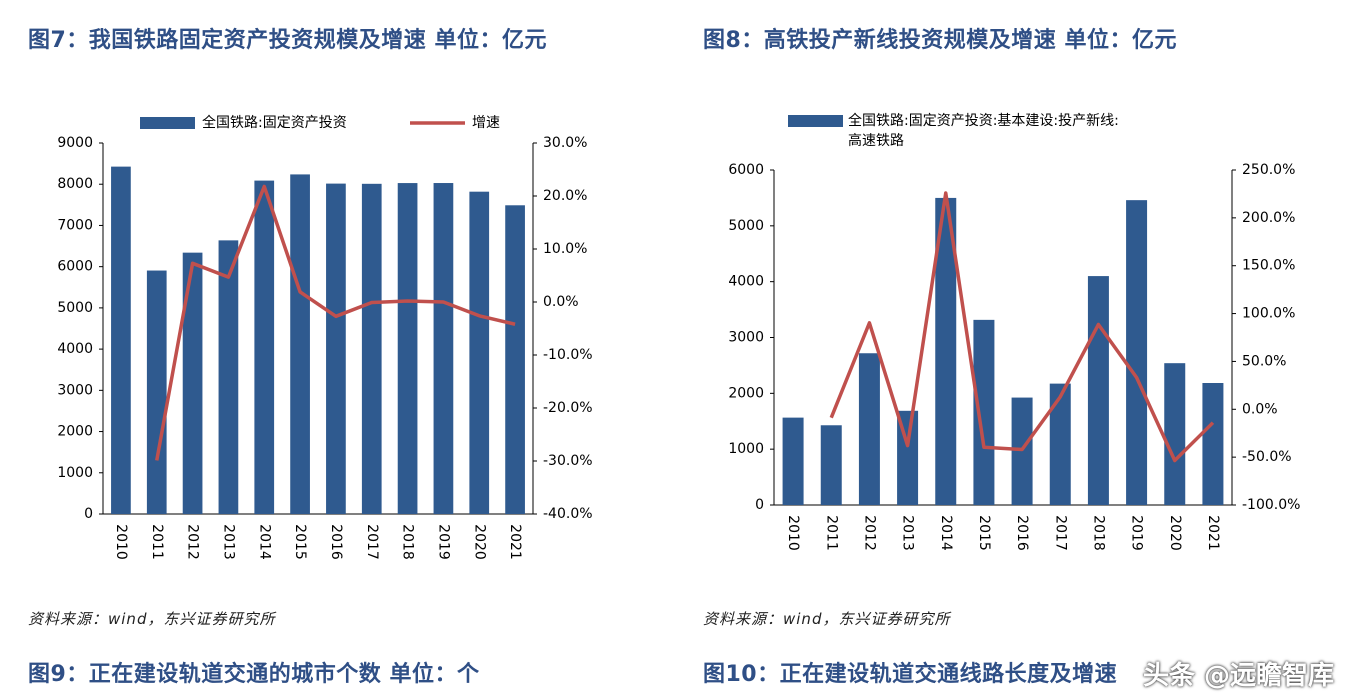 Image resolution: width=1352 pixels, height=698 pixels. Describe the element at coordinates (946, 533) in the screenshot. I see `chart2-category-label: 2014` at that location.